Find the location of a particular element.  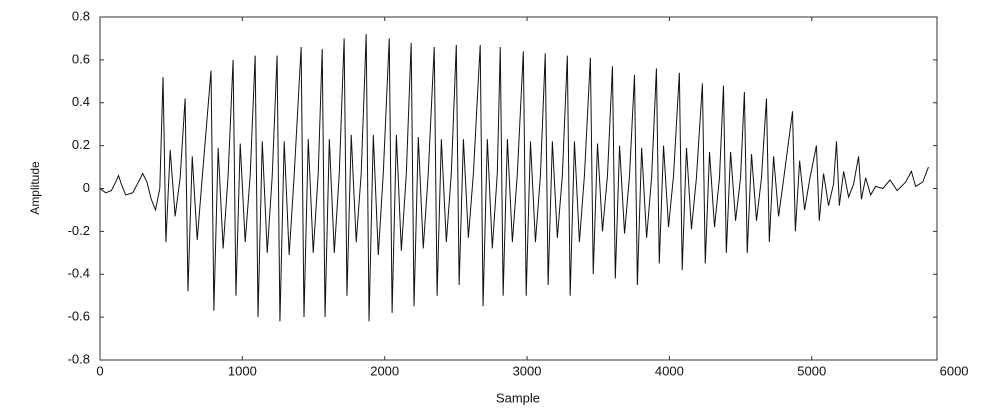

y-tick-label: 0.2 is located at coordinates (81, 144).